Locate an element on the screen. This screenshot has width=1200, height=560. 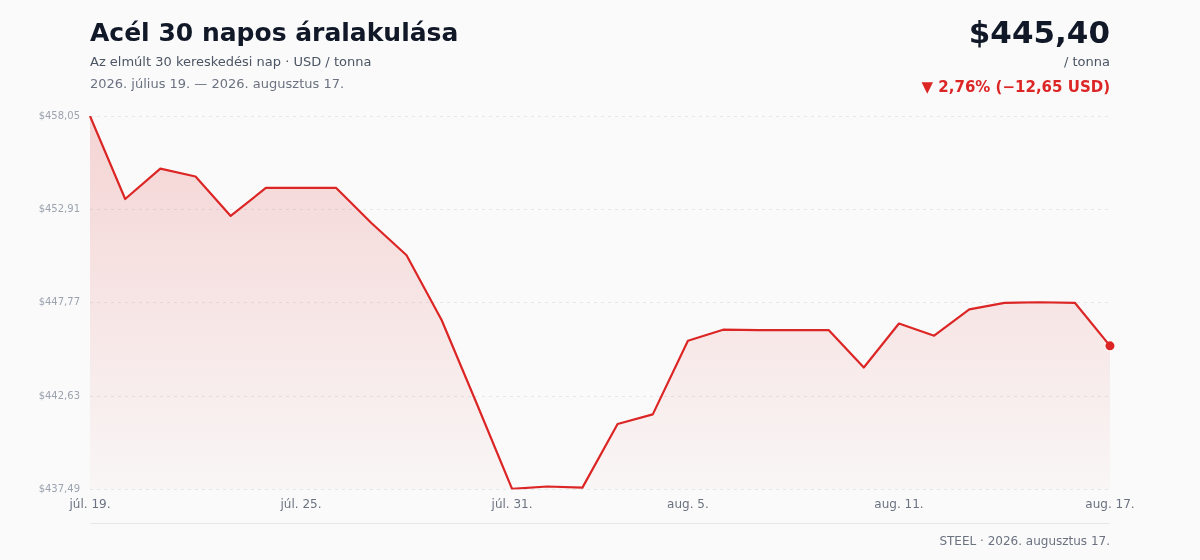
x-tick-label: júl. 31. is located at coordinates (511, 503).